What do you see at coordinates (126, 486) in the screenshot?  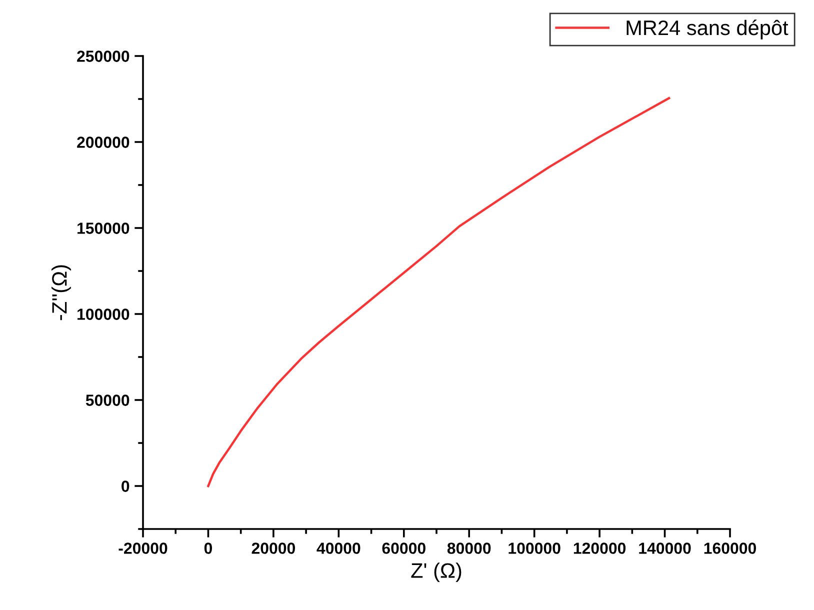 I see `y-tick-label: 0` at bounding box center [126, 486].